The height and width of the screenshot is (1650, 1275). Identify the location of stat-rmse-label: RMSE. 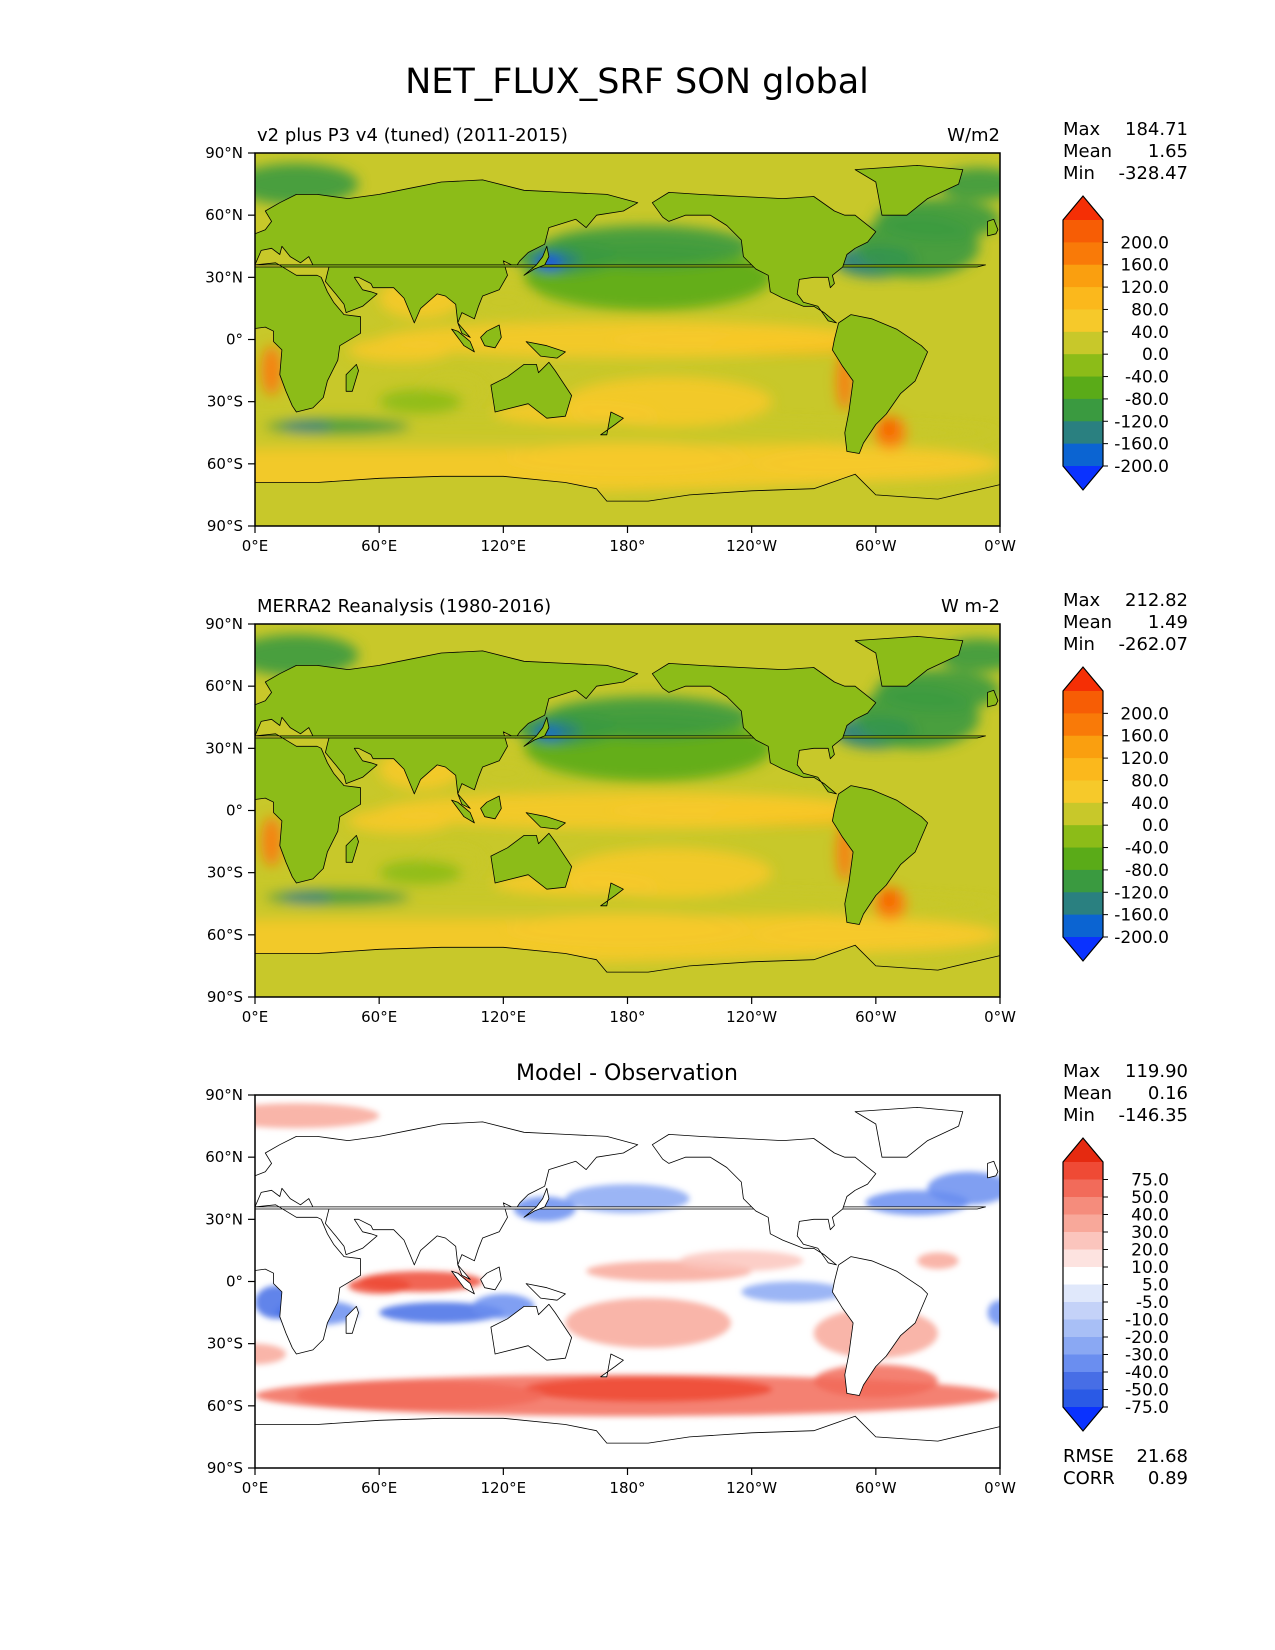
(1088, 1456).